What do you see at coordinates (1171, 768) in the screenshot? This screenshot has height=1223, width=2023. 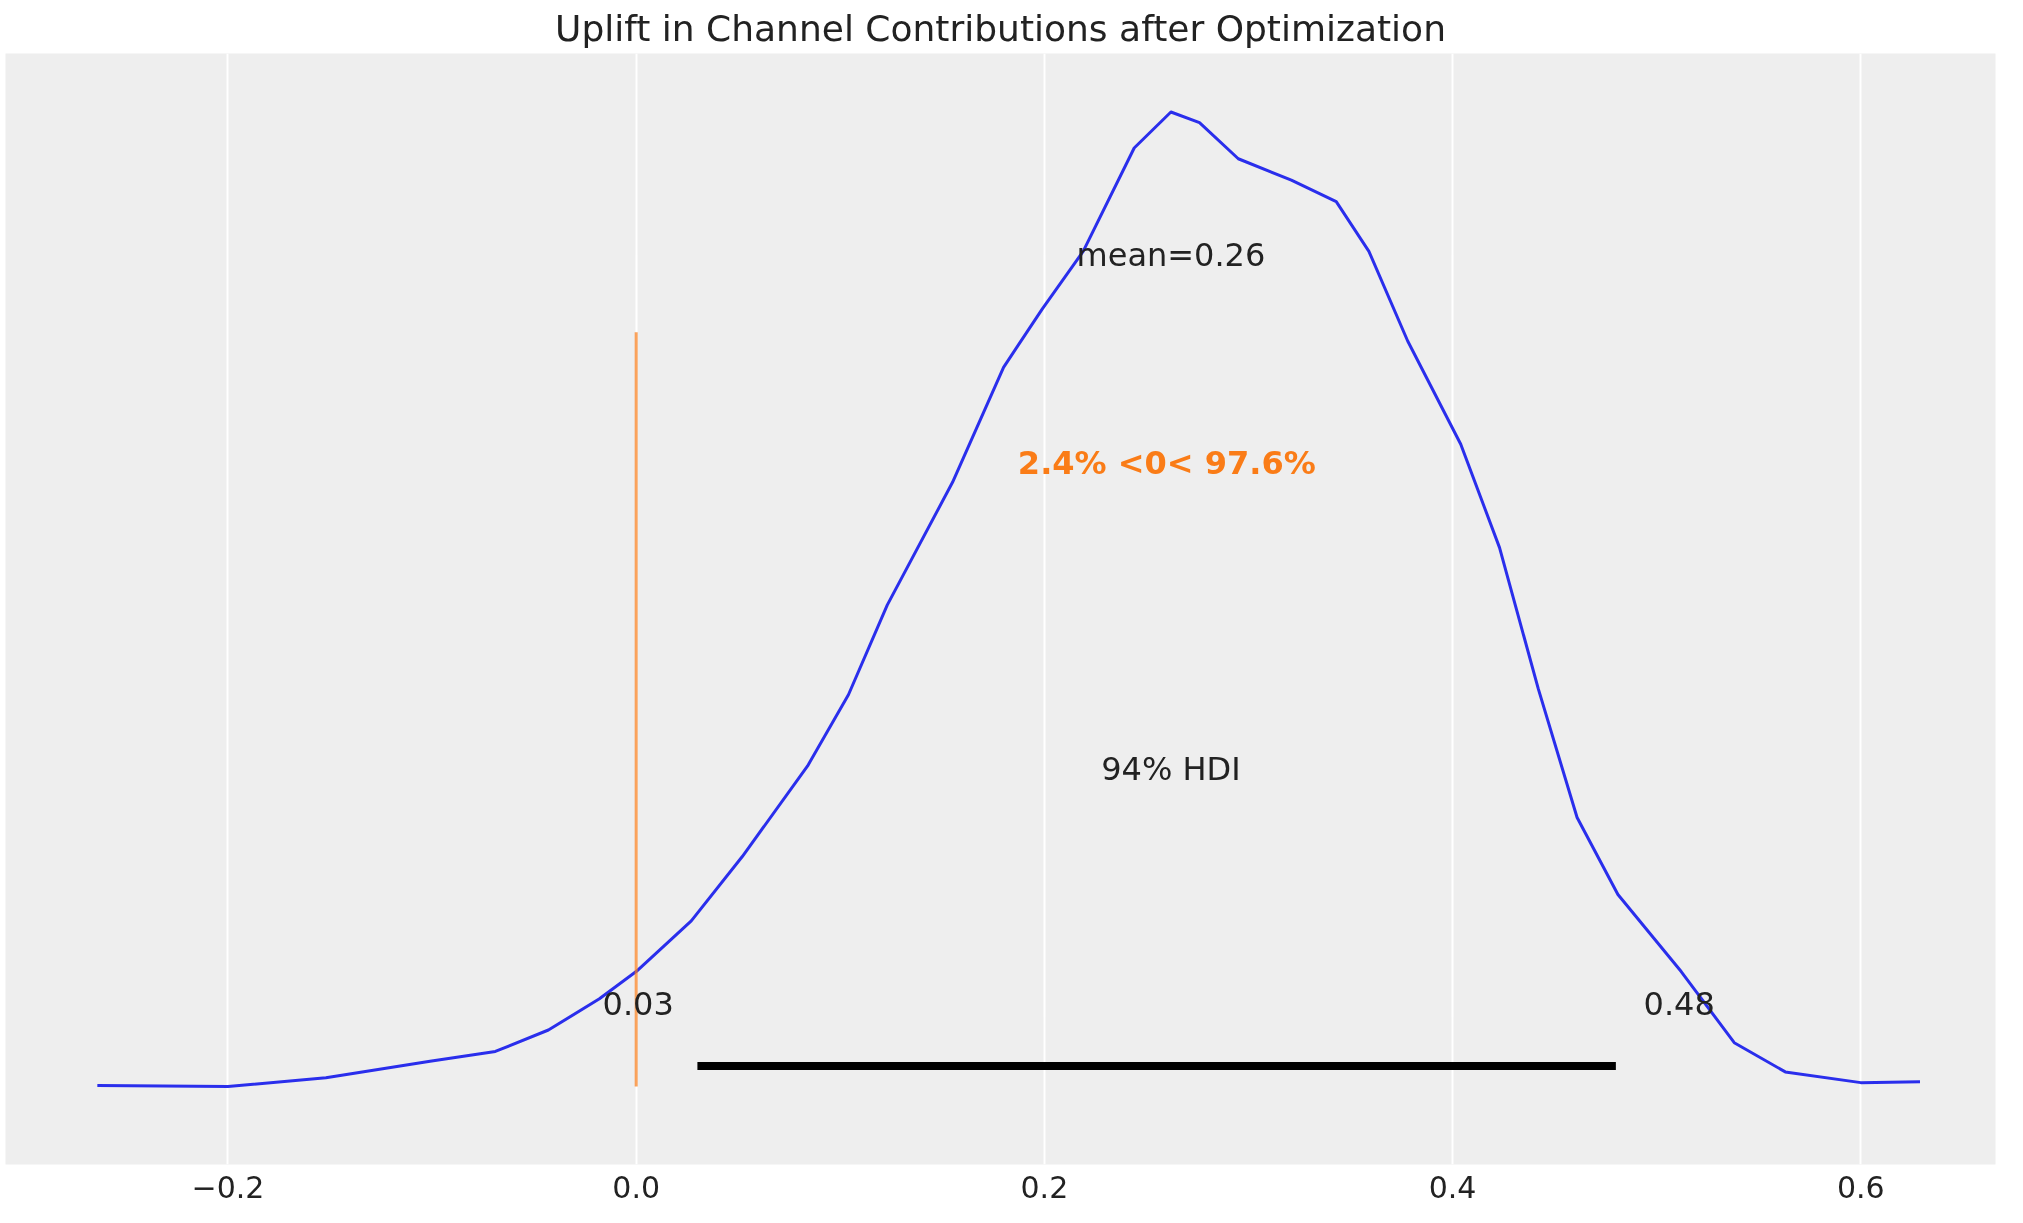 I see `annotation: 94% HDI` at bounding box center [1171, 768].